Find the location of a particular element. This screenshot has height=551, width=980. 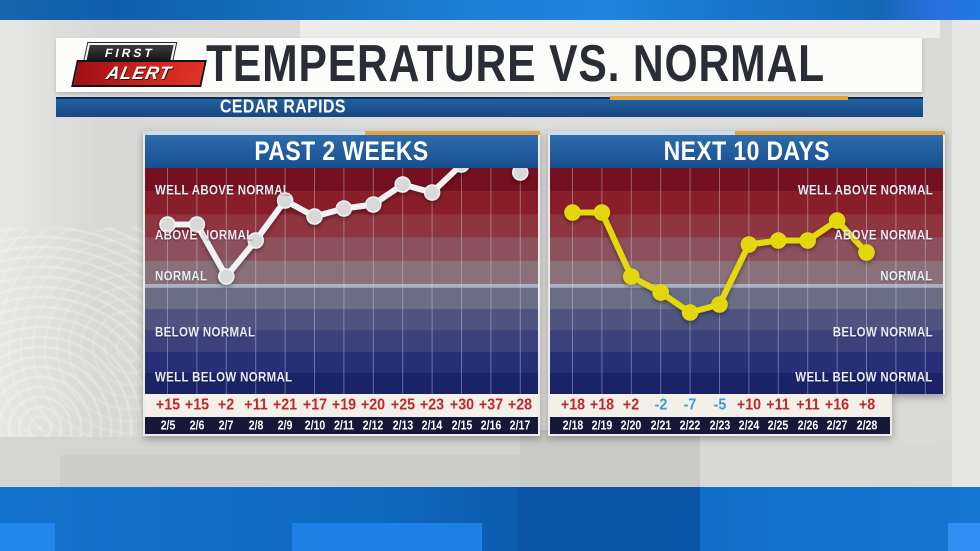

page-title: TEMPERATURE VS. NORMAL is located at coordinates (515, 63).